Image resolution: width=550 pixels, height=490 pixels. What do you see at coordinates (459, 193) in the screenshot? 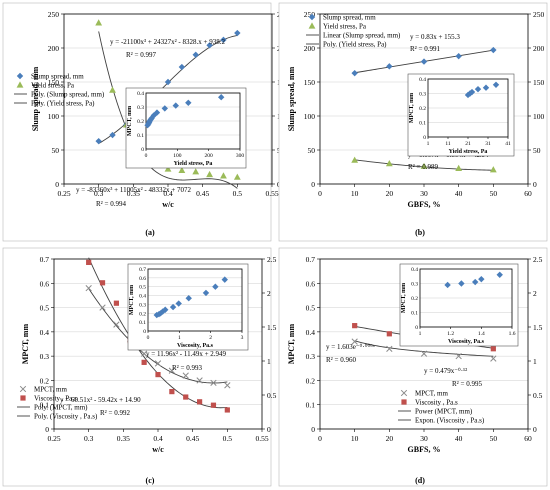
I see `x-tick-label: 40` at bounding box center [459, 193].